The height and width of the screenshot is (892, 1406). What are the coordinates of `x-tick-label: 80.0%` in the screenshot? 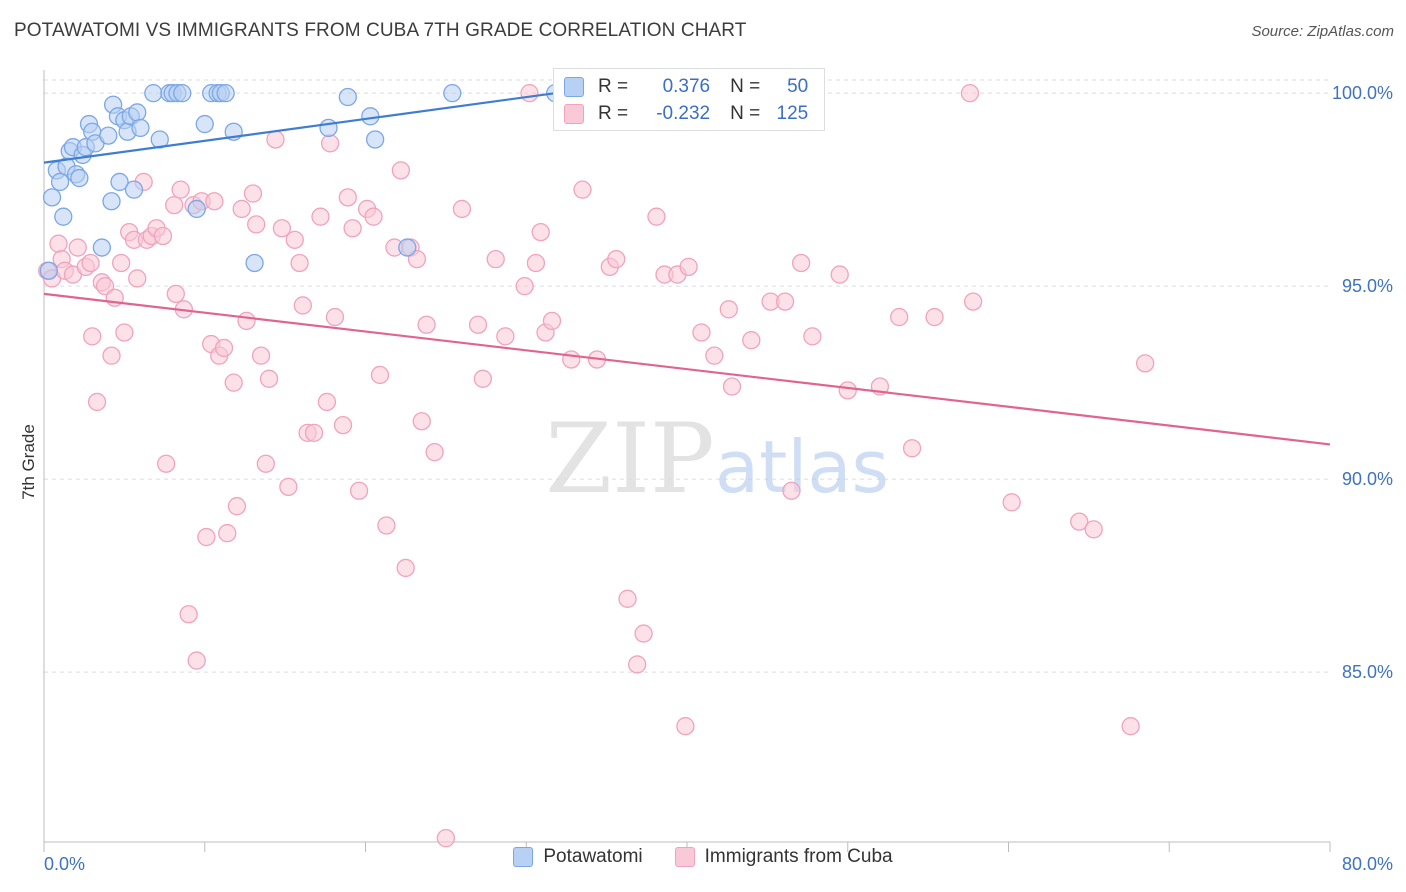 It's located at (1367, 864).